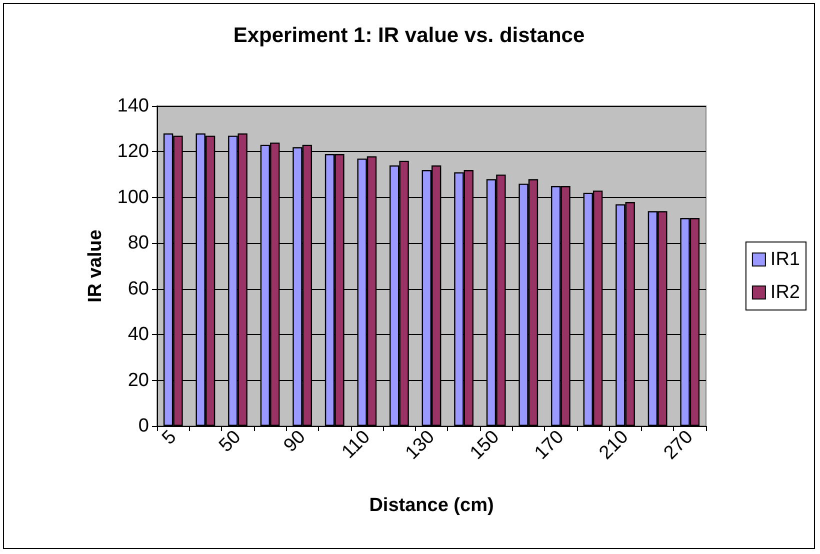  What do you see at coordinates (230, 441) in the screenshot?
I see `x-tick-label: 50` at bounding box center [230, 441].